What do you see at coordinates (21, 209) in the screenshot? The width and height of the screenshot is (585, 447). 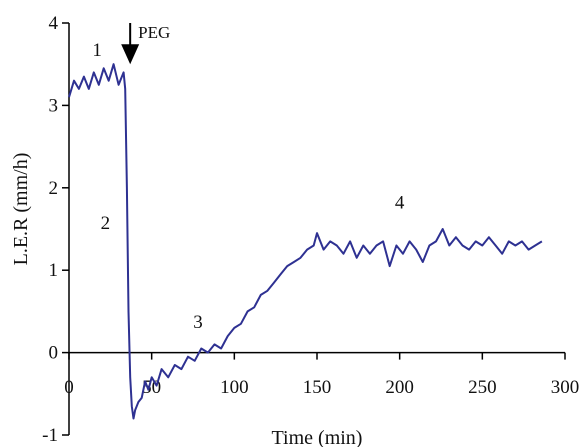 I see `y-axis-label: L.E.R (mm/h)` at bounding box center [21, 209].